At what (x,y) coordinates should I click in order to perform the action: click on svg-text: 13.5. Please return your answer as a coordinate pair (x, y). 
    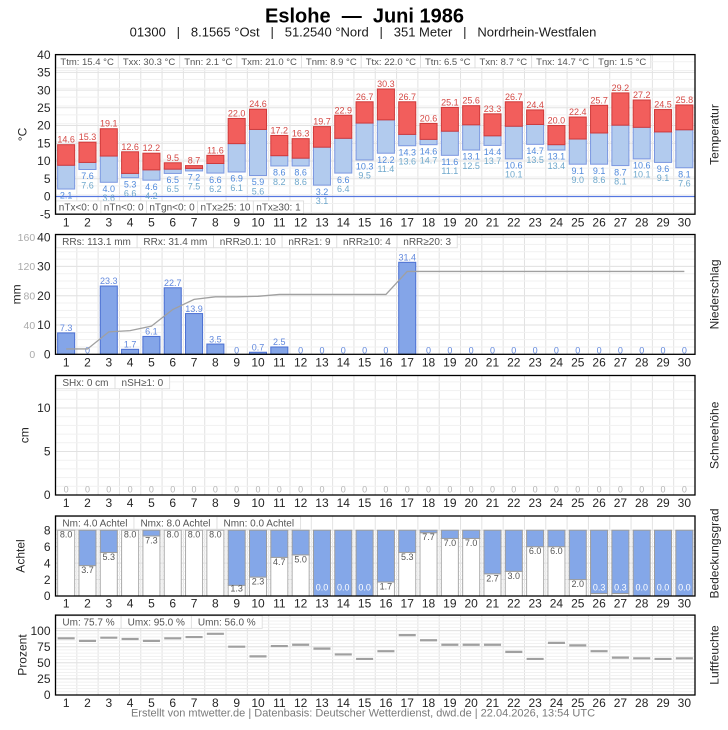
    Looking at the image, I should click on (535, 160).